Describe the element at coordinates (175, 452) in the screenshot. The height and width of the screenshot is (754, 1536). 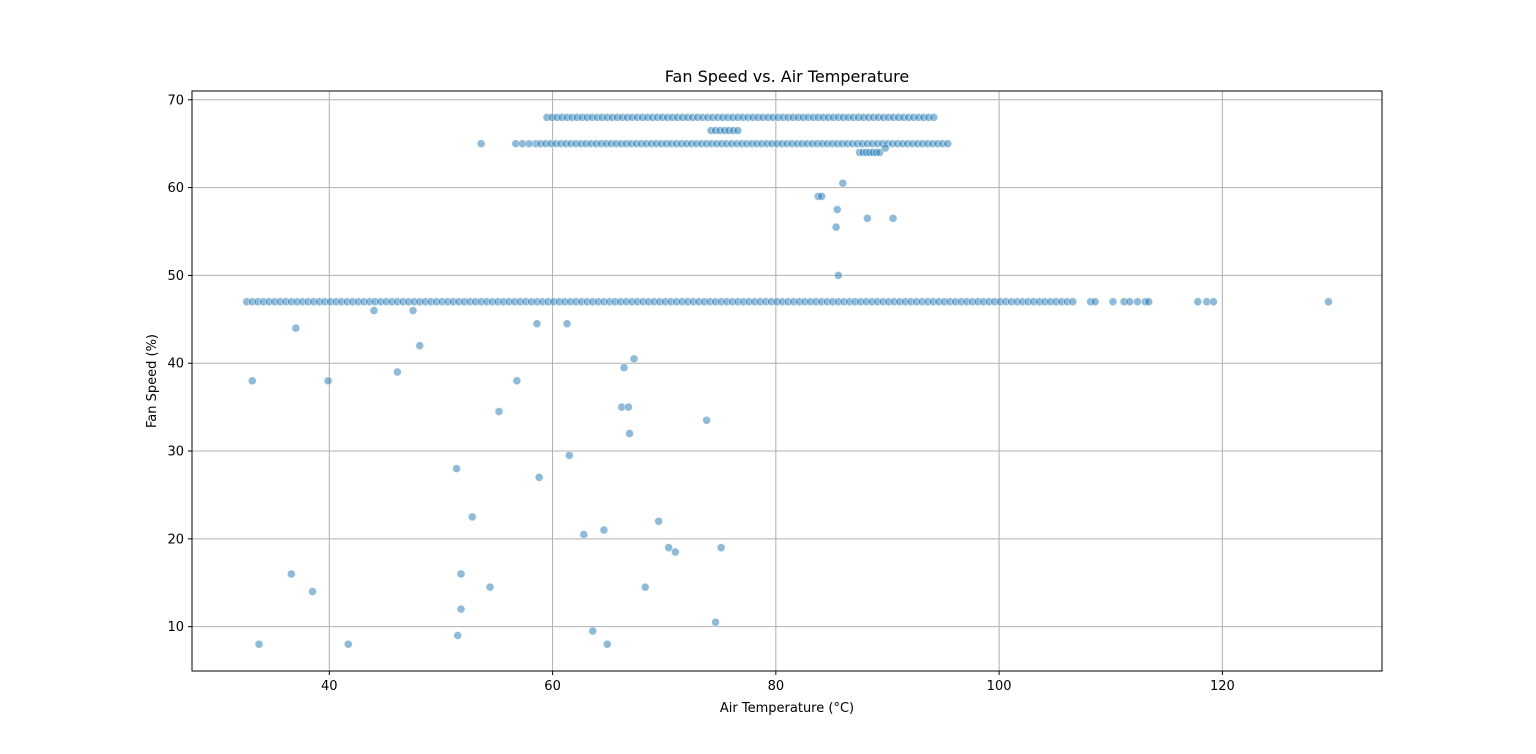
I see `y-tick-label: 30` at that location.